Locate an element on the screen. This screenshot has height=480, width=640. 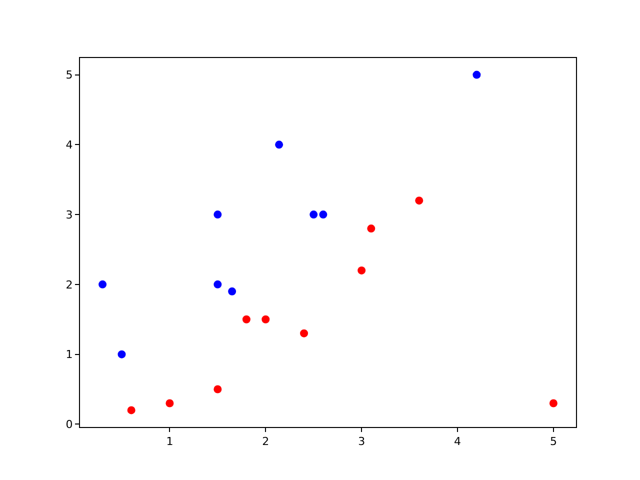
y-tick-label: 2 is located at coordinates (69, 285).